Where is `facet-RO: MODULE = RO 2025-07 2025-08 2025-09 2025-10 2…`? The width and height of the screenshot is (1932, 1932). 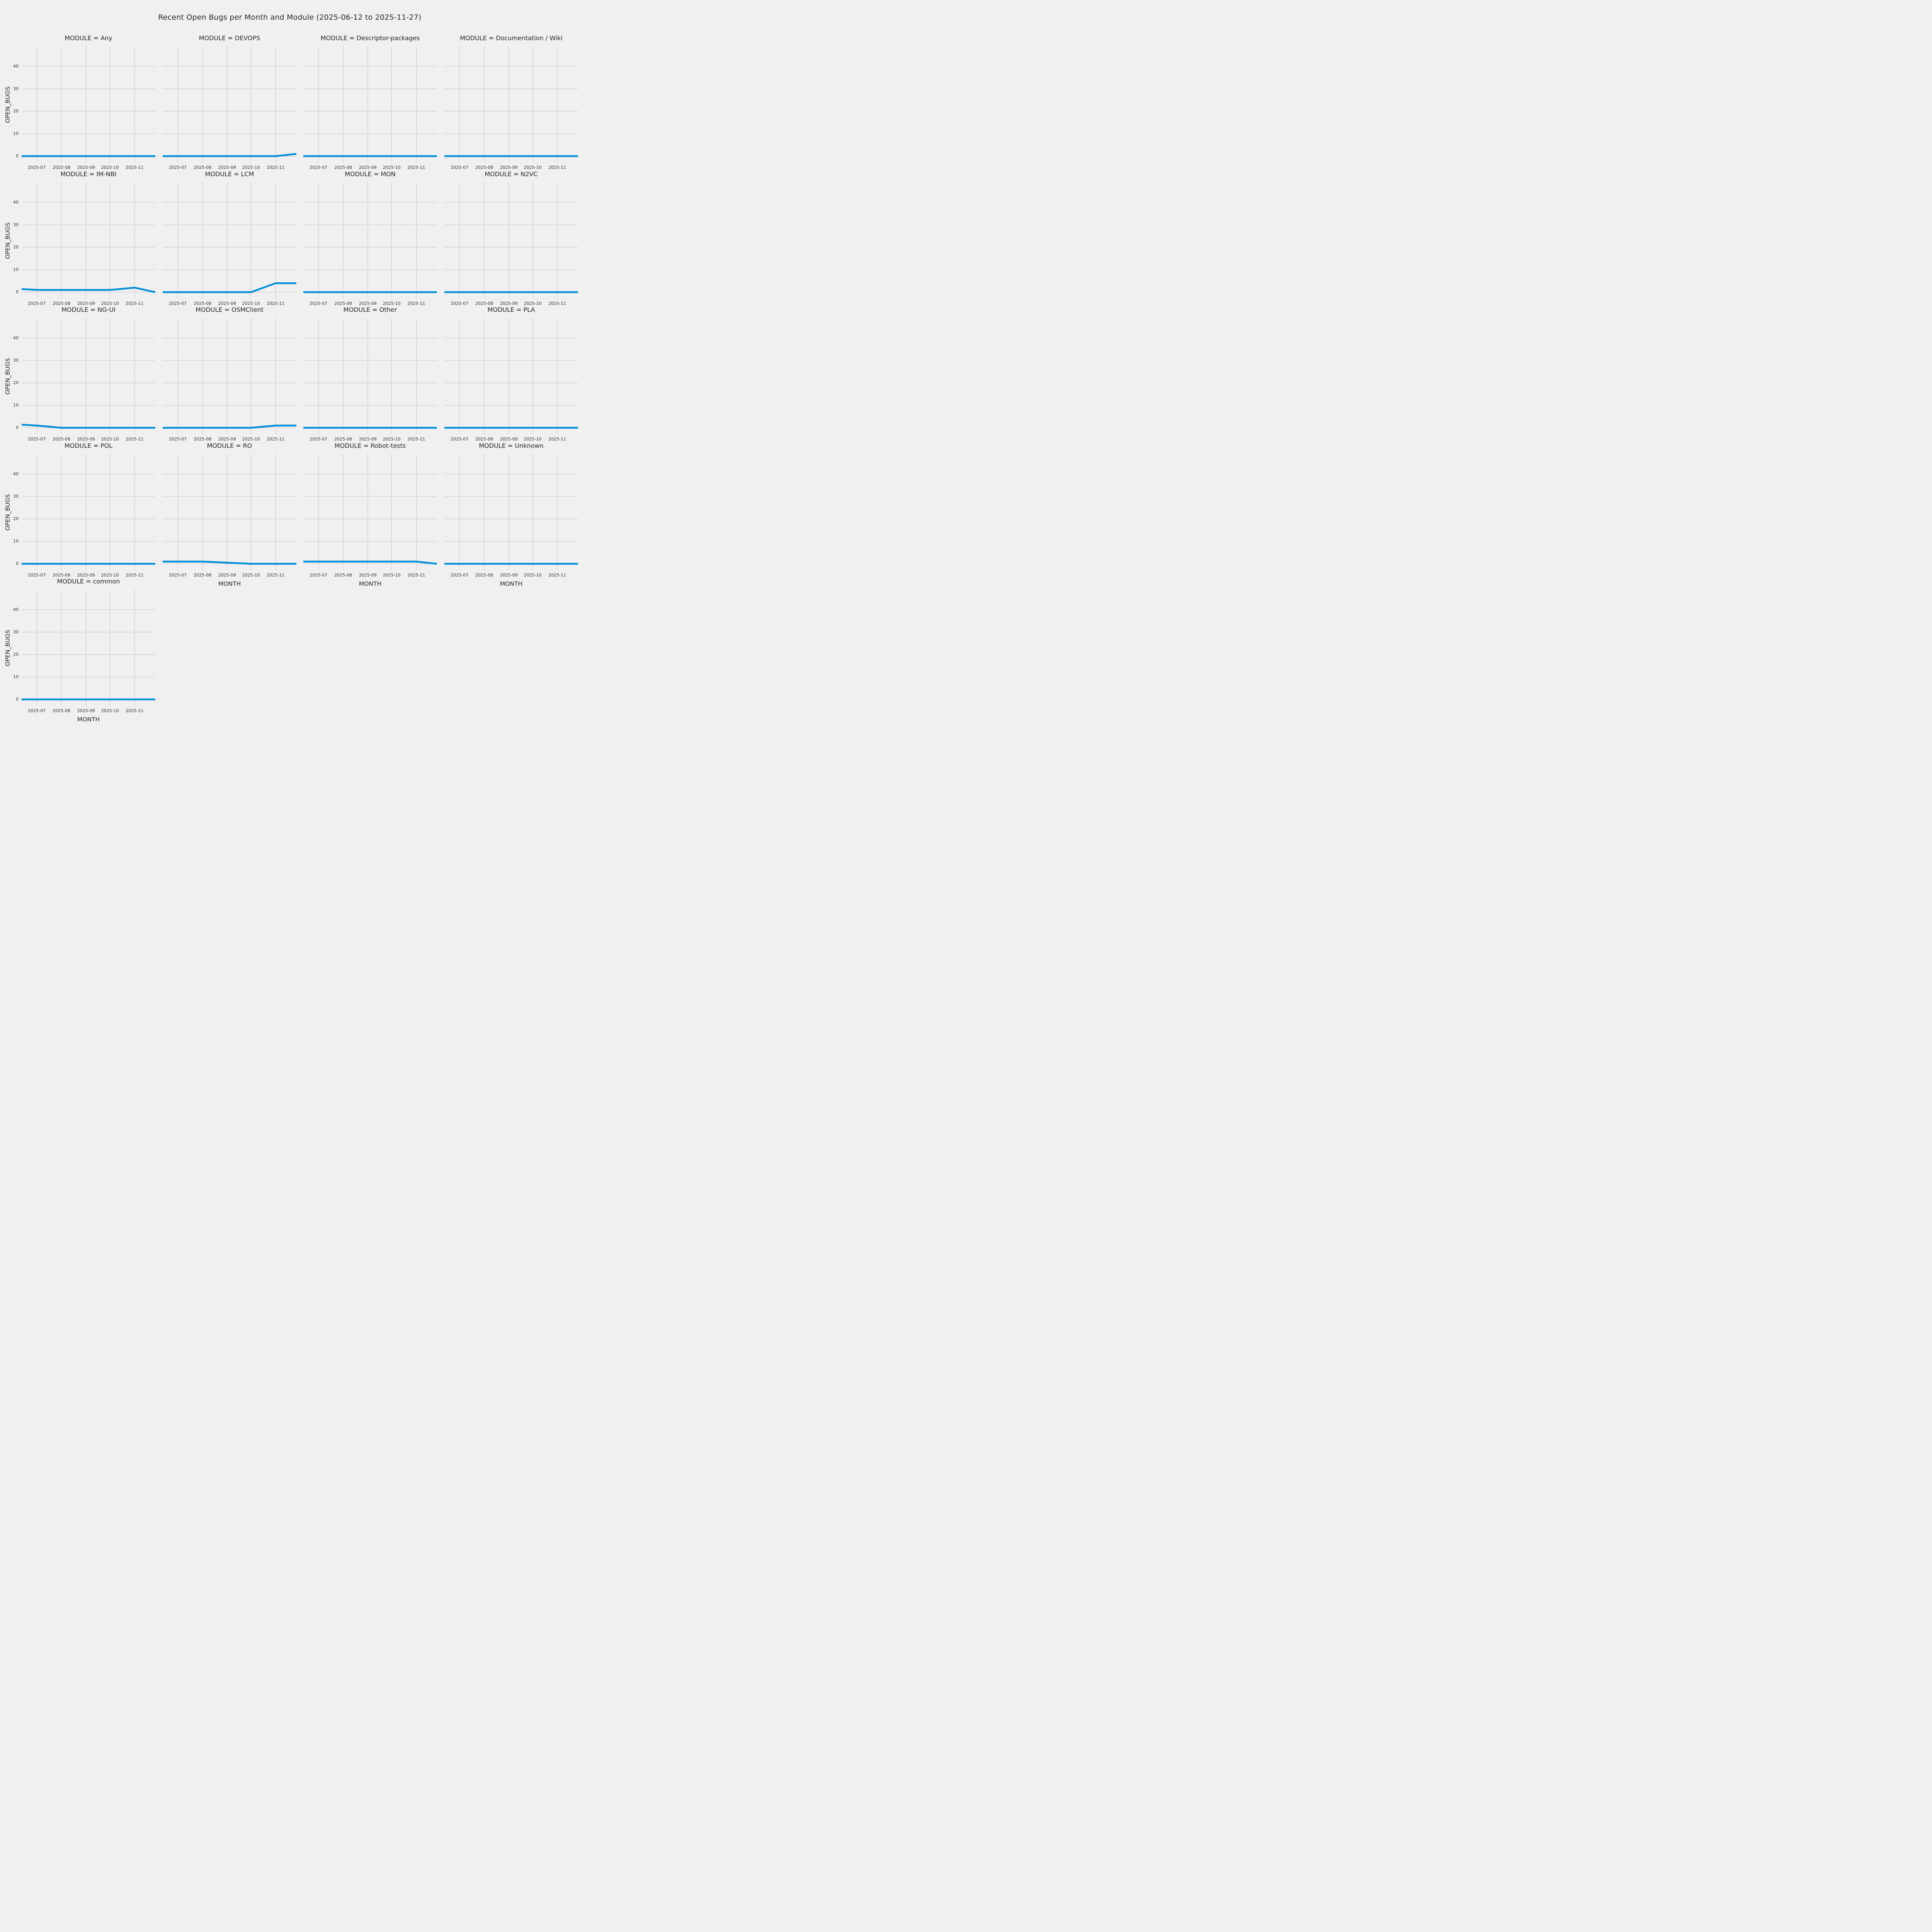
facet-RO: MODULE = RO 2025-07 2025-08 2025-09 2025-10 2… is located at coordinates (230, 514).